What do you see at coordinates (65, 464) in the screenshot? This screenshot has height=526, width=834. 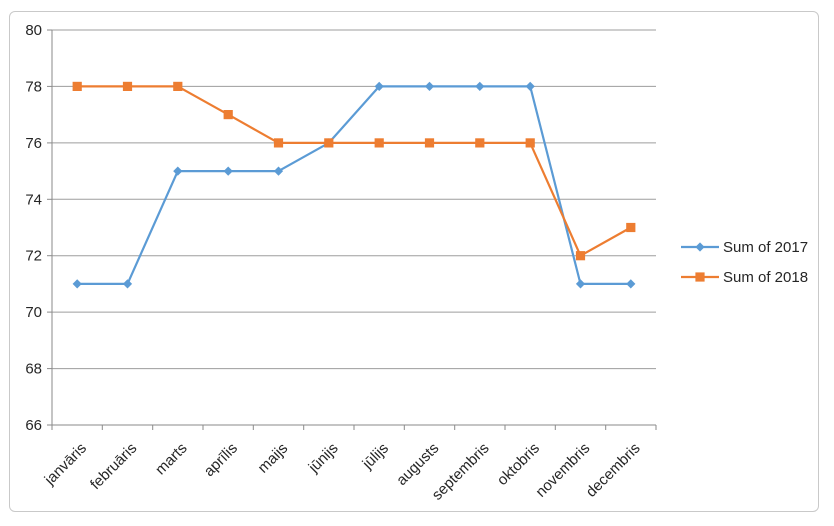 I see `svg-text: janvāris` at bounding box center [65, 464].